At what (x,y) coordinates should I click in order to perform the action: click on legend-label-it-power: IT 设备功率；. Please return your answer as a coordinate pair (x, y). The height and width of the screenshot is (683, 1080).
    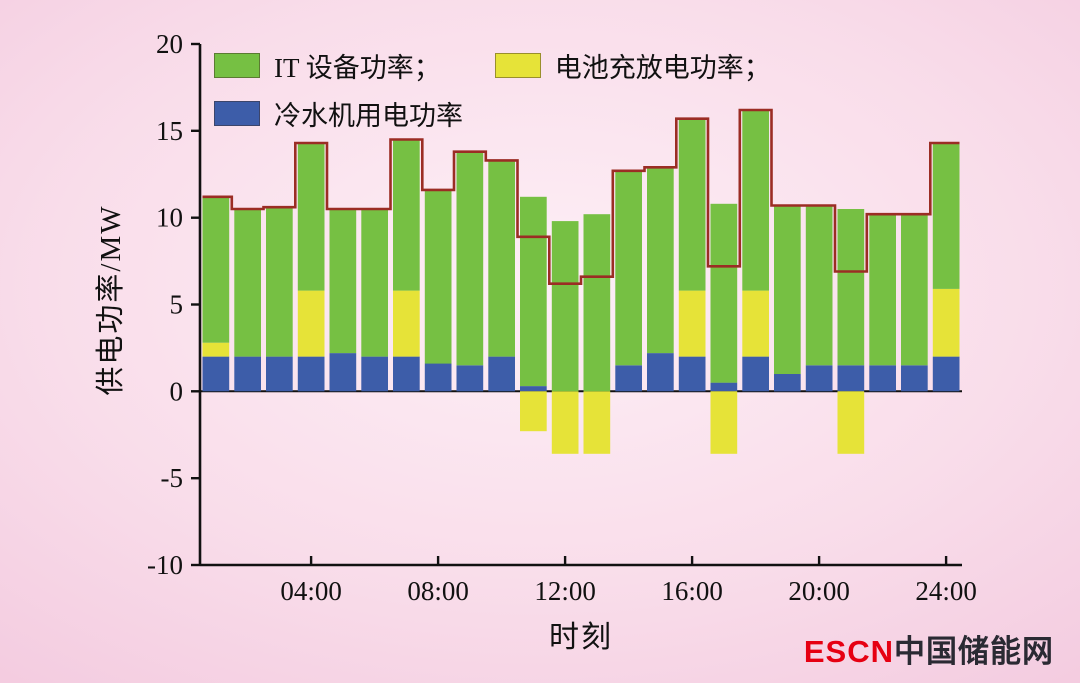
    Looking at the image, I should click on (357, 68).